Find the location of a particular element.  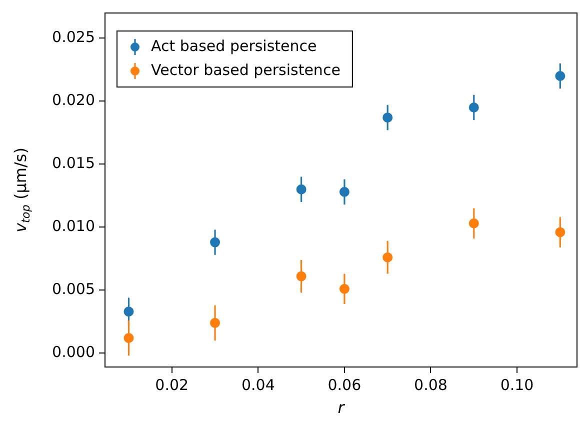

y-tick-label: 0.000 is located at coordinates (73, 352).